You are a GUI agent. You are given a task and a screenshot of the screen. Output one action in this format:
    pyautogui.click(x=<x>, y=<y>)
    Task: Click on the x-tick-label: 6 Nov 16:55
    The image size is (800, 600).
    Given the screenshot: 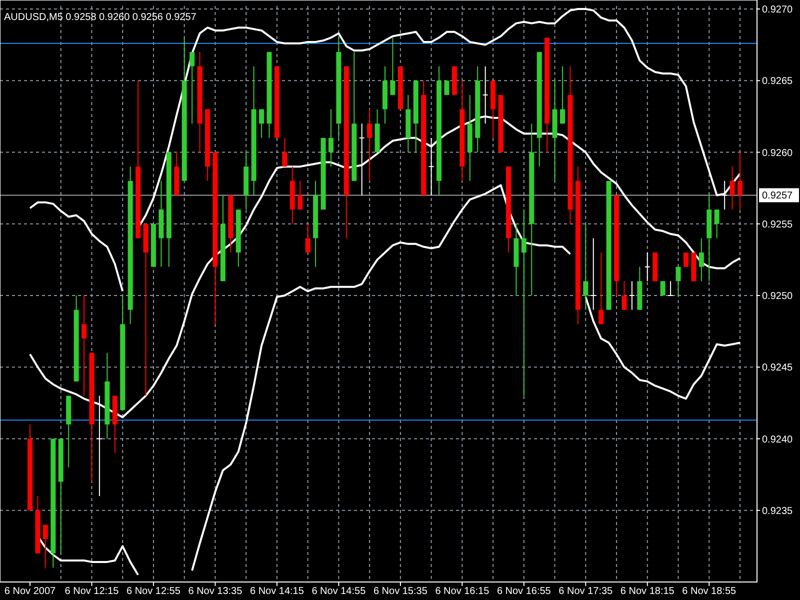 What is the action you would take?
    pyautogui.click(x=524, y=591)
    